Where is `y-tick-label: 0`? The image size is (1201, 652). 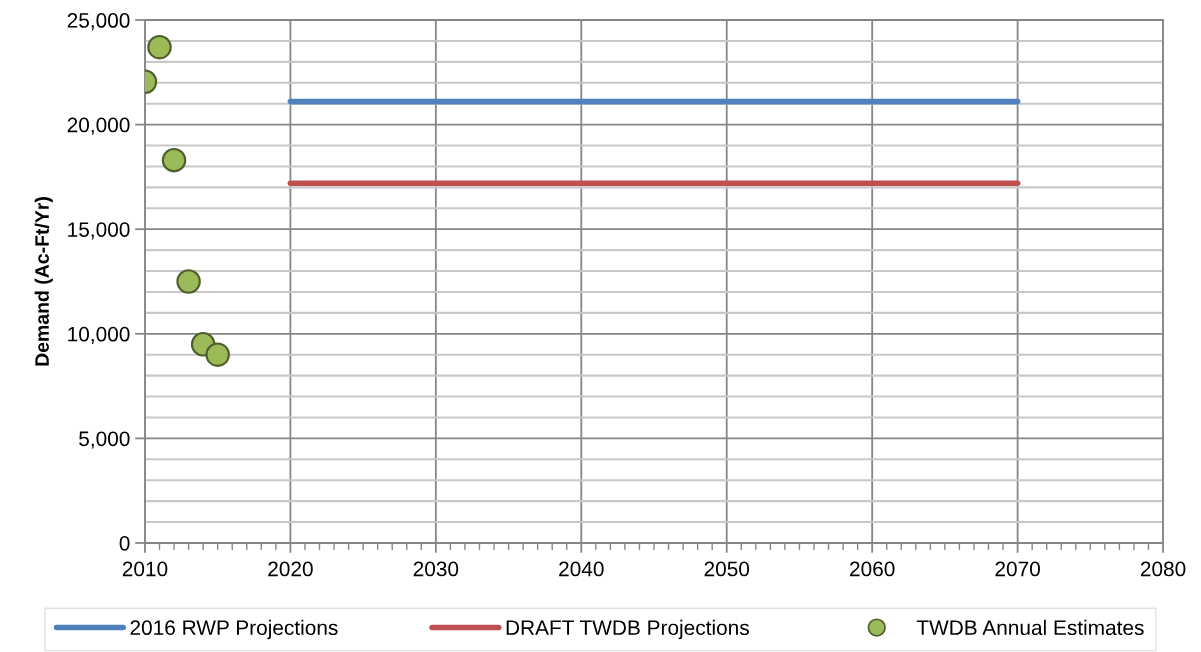 y-tick-label: 0 is located at coordinates (124, 543).